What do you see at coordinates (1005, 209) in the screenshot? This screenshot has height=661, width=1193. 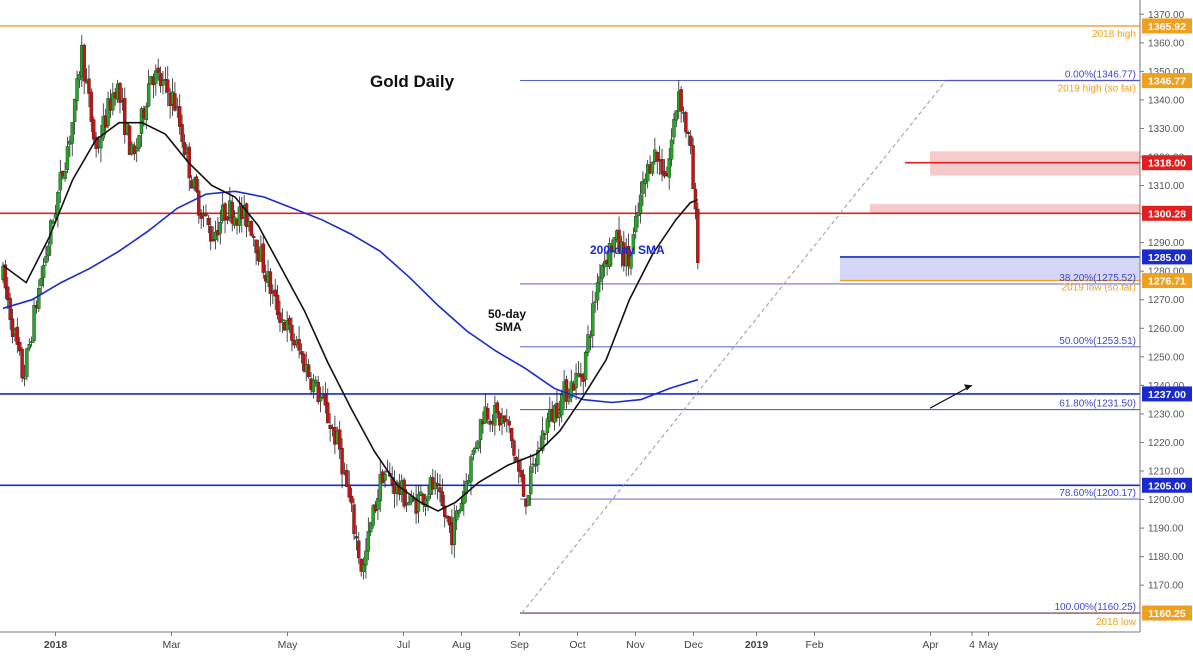 I see `zone-band` at bounding box center [1005, 209].